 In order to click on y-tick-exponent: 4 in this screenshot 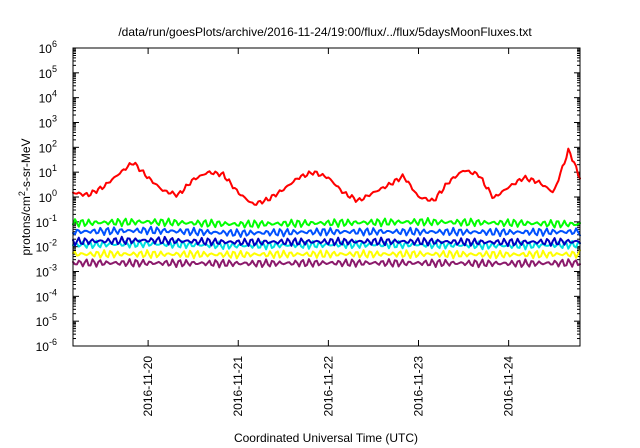, I will do `click(54, 94)`.